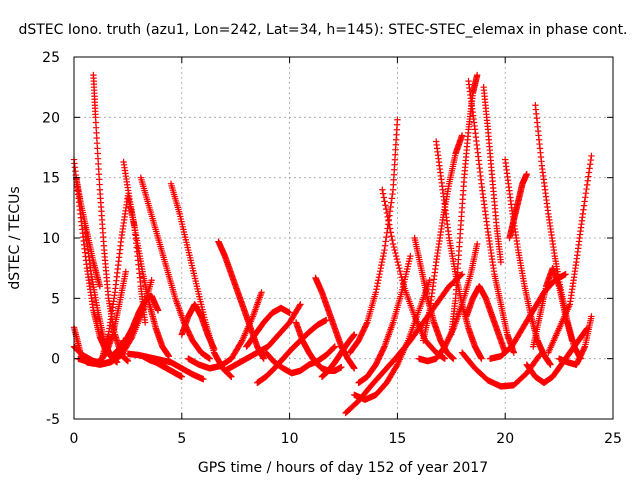  I want to click on x-tick-label: 25, so click(613, 439).